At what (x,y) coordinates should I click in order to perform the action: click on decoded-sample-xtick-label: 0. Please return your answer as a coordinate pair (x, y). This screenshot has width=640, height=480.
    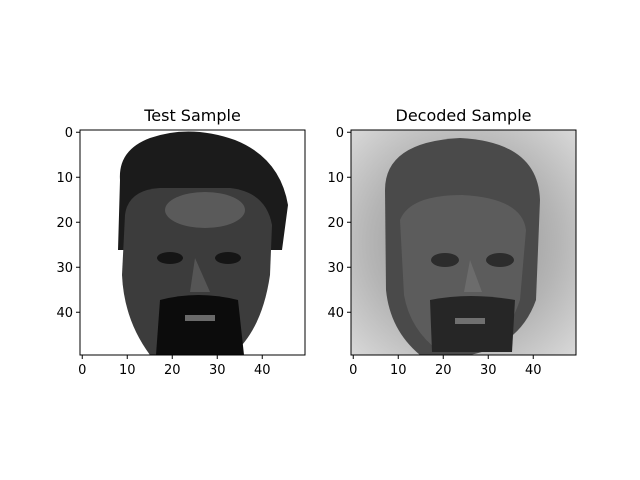
    Looking at the image, I should click on (353, 370).